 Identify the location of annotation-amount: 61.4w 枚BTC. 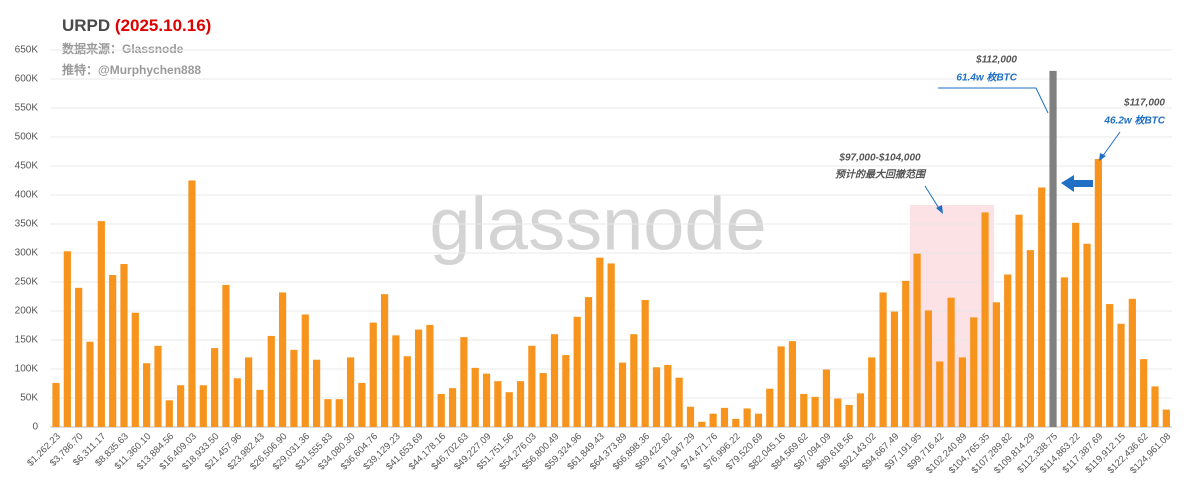
(986, 78).